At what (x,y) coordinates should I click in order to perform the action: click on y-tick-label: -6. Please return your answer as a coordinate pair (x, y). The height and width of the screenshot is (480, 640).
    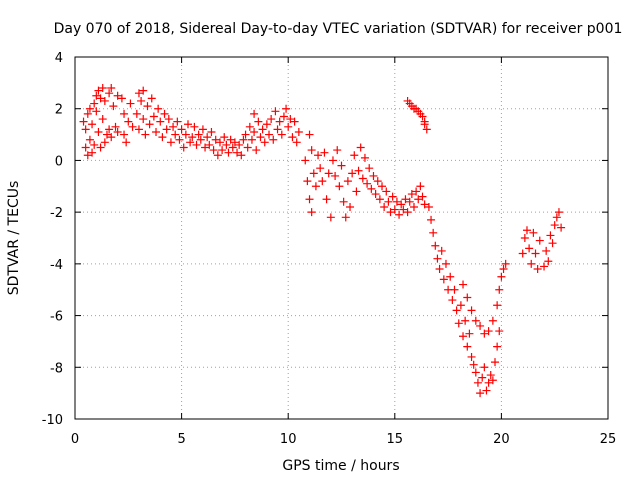
    Looking at the image, I should click on (56, 317).